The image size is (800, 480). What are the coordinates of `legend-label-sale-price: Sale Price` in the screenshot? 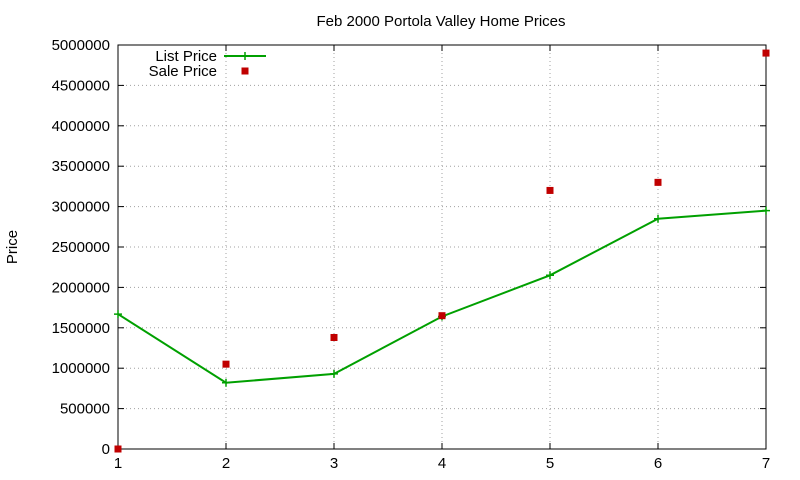 It's located at (183, 71).